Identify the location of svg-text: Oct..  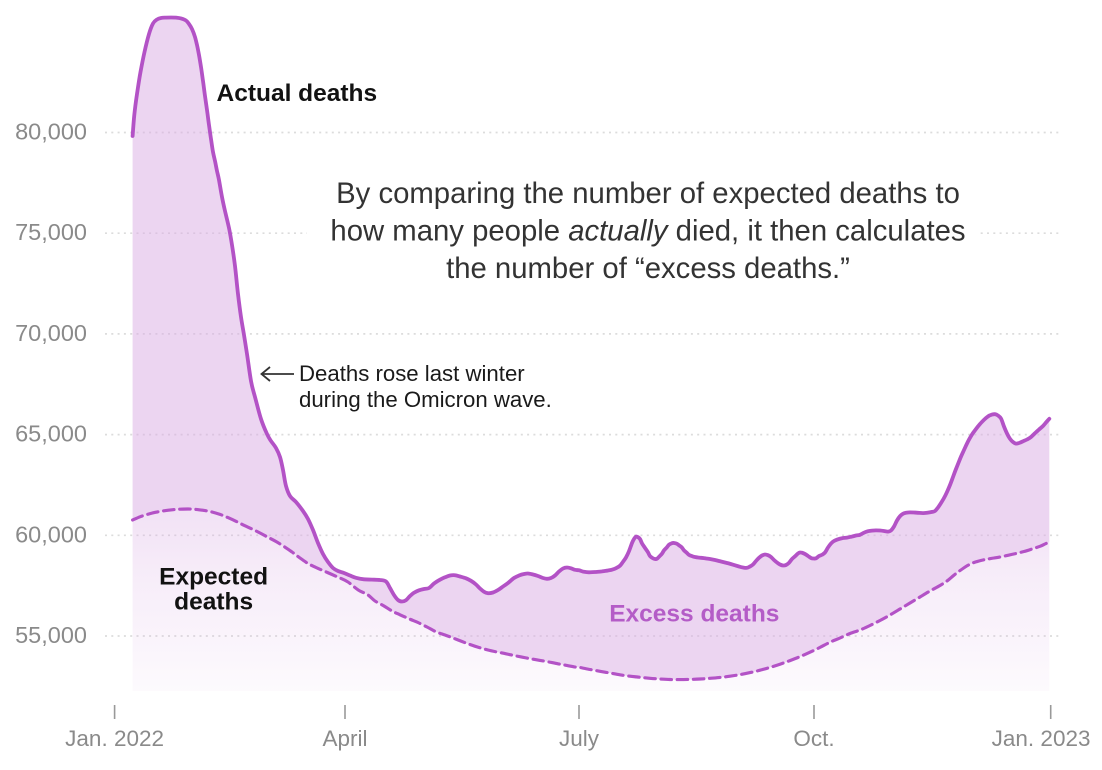
(813, 738).